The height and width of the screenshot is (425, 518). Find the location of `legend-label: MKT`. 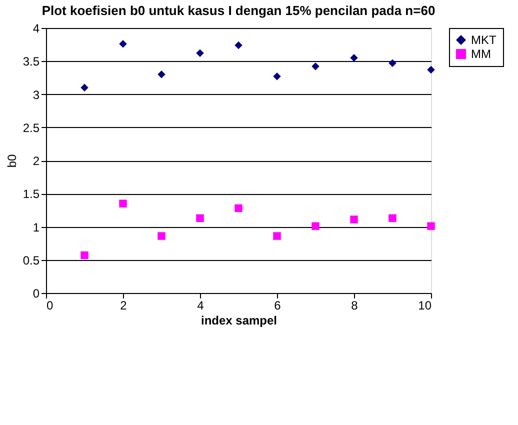

legend-label: MKT is located at coordinates (484, 40).